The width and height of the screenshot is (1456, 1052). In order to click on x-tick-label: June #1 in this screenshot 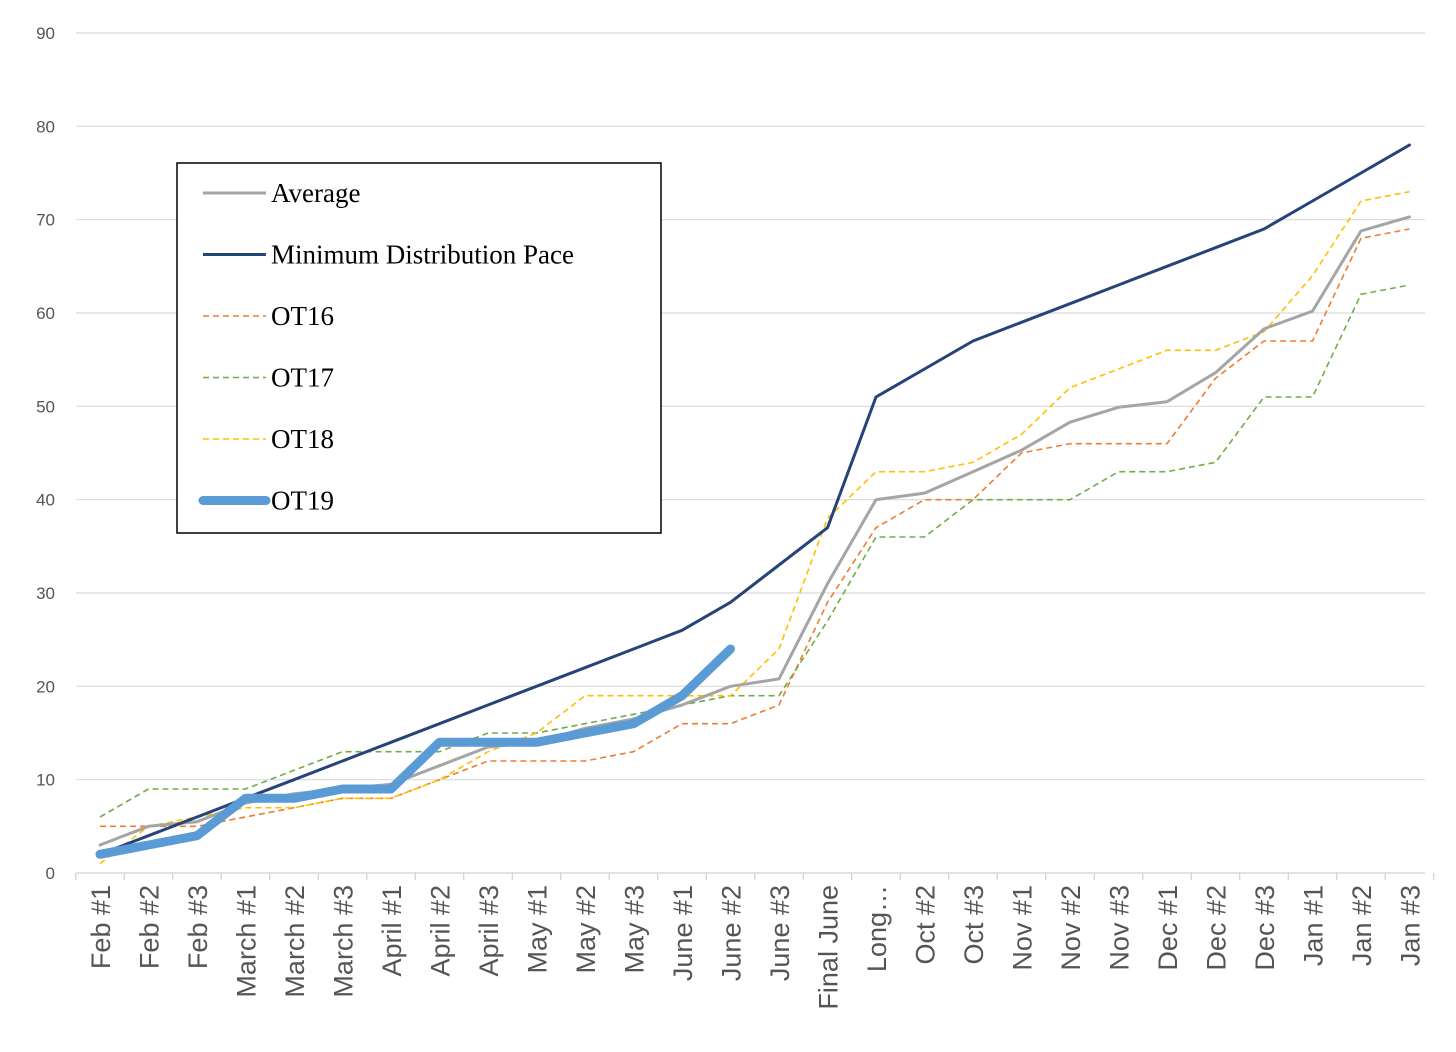, I will do `click(683, 933)`.